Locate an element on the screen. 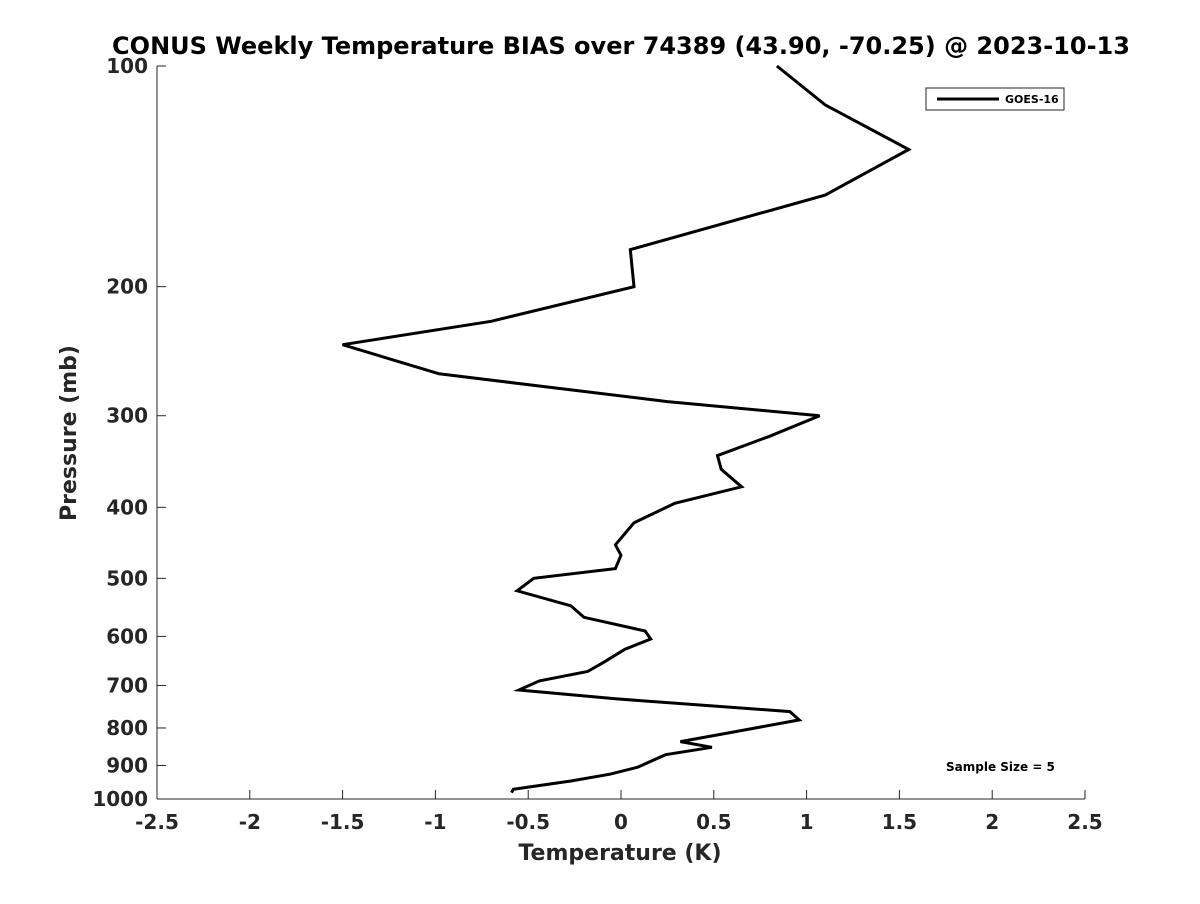 Image resolution: width=1200 pixels, height=904 pixels. x-tick-label: 2 is located at coordinates (992, 822).